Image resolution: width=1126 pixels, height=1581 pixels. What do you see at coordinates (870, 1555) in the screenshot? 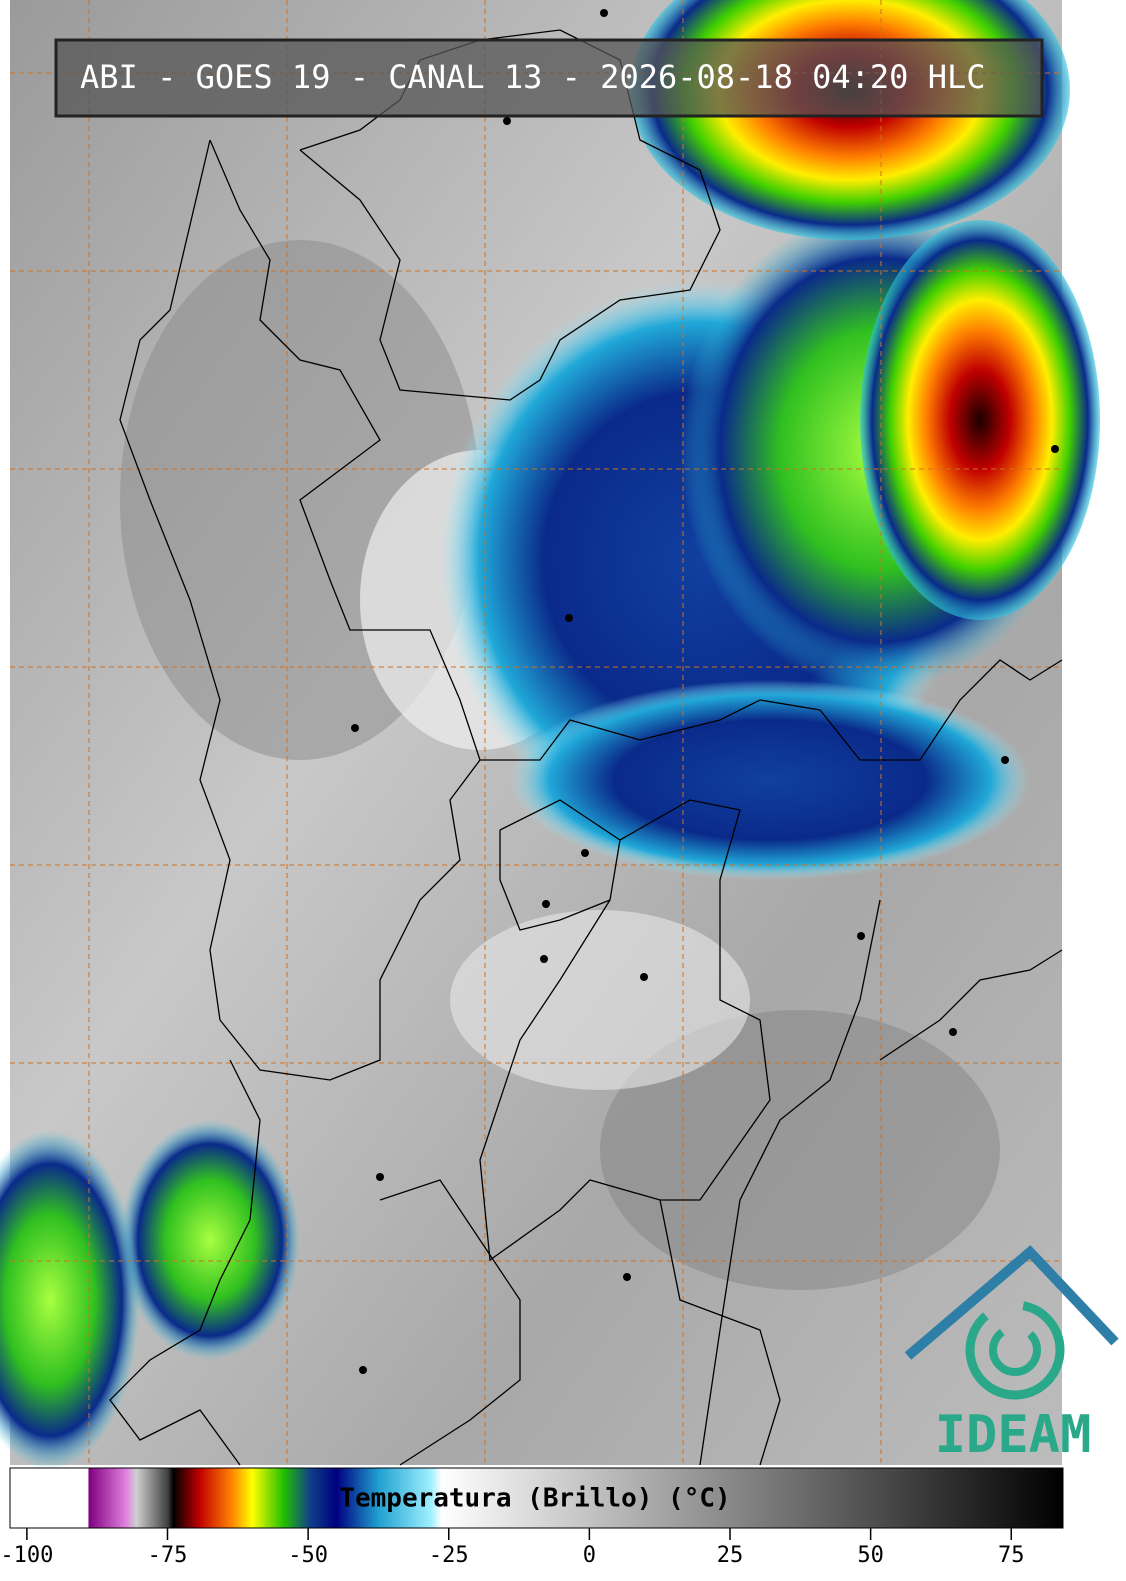
I see `tick-label: 50` at bounding box center [870, 1555].